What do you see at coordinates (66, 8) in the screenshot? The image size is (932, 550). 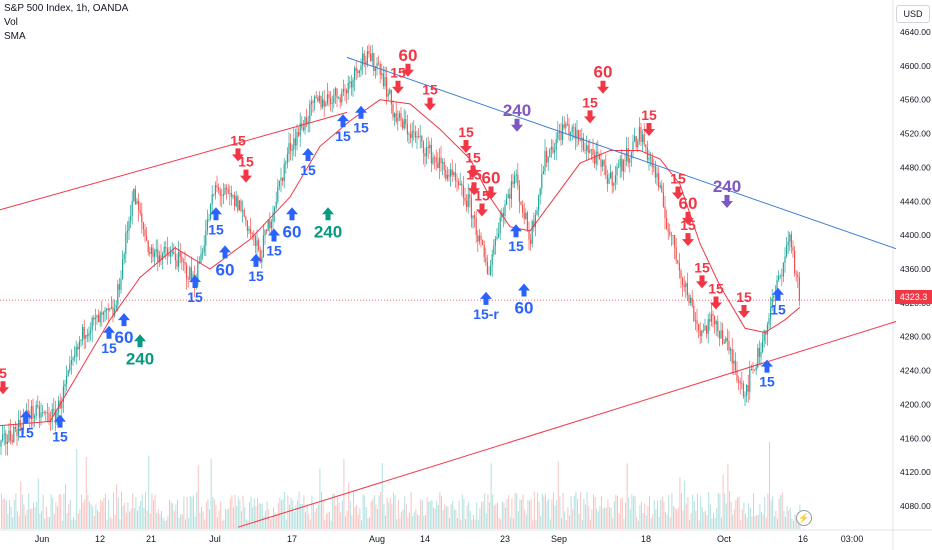 I see `symbol-title: S&P 500 Index, 1h, OANDA` at bounding box center [66, 8].